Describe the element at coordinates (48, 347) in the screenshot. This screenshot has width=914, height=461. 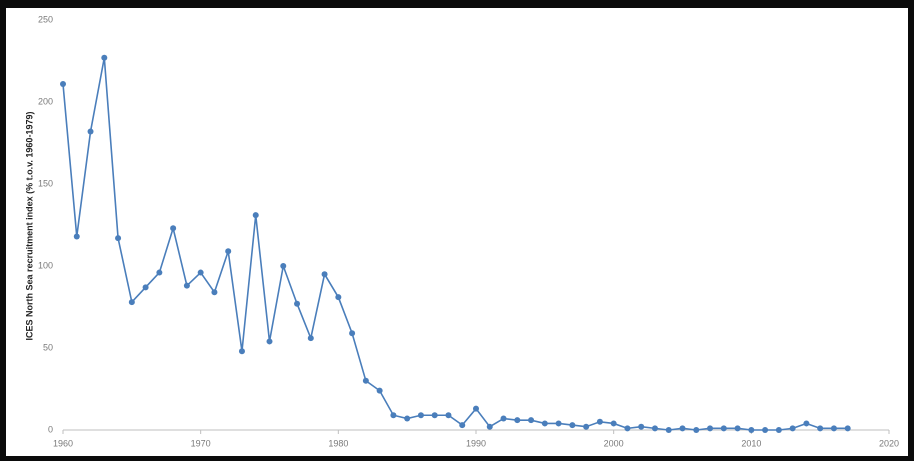
I see `y-tick-label: 50` at that location.